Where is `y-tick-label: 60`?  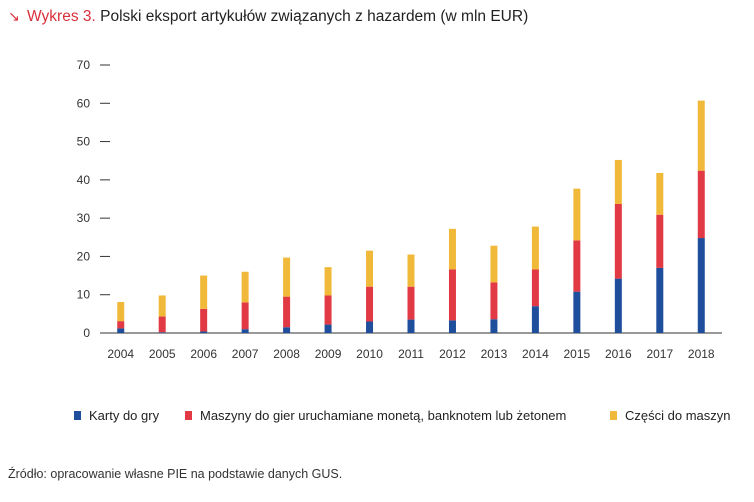
y-tick-label: 60 is located at coordinates (84, 103).